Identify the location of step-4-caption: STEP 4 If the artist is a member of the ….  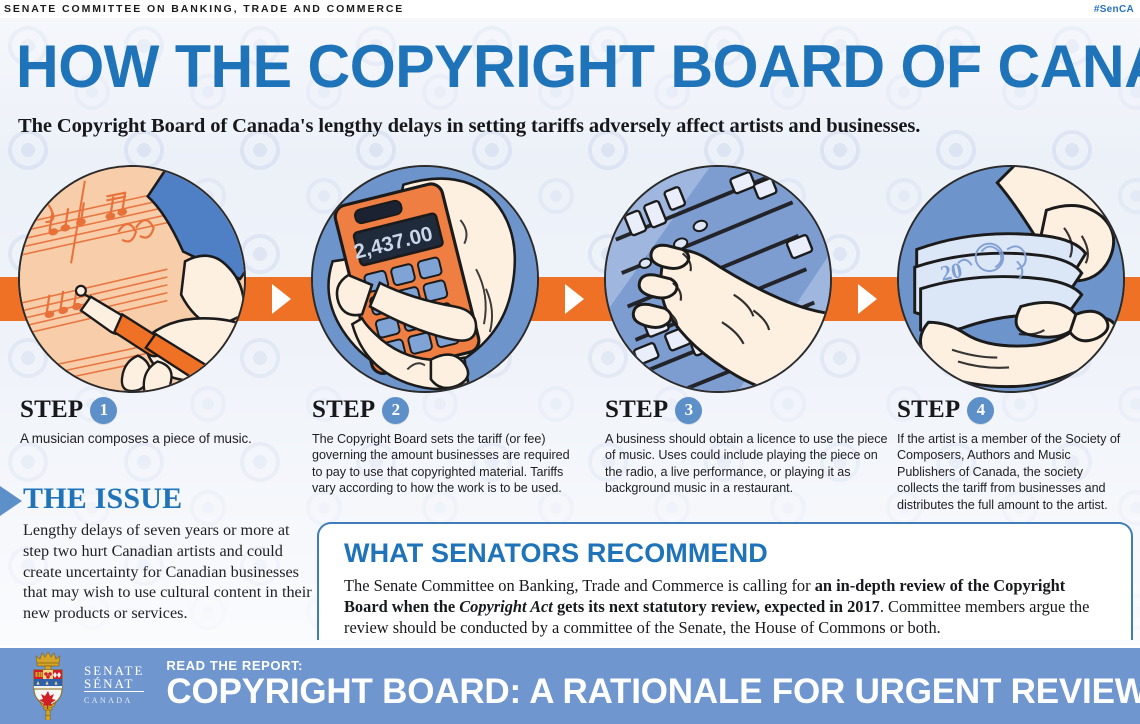
(1012, 454).